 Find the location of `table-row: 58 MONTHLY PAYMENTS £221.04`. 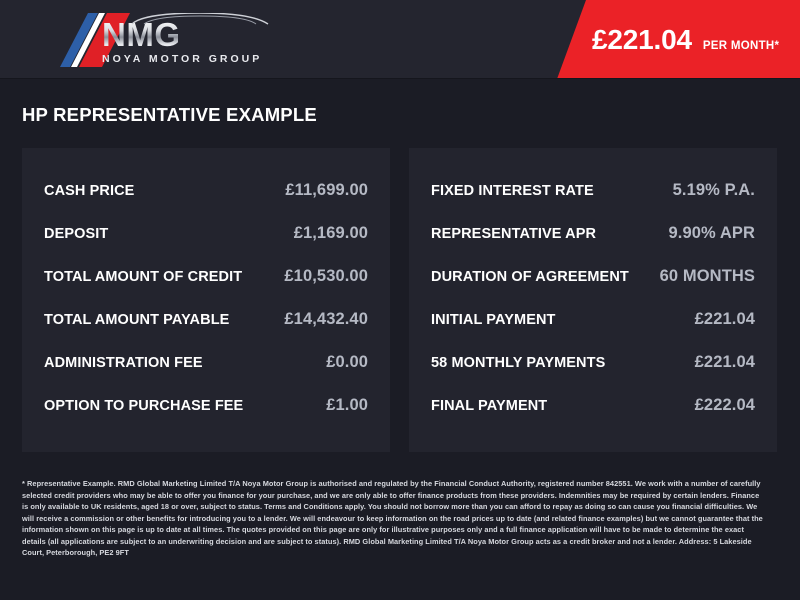

table-row: 58 MONTHLY PAYMENTS £221.04 is located at coordinates (593, 374).